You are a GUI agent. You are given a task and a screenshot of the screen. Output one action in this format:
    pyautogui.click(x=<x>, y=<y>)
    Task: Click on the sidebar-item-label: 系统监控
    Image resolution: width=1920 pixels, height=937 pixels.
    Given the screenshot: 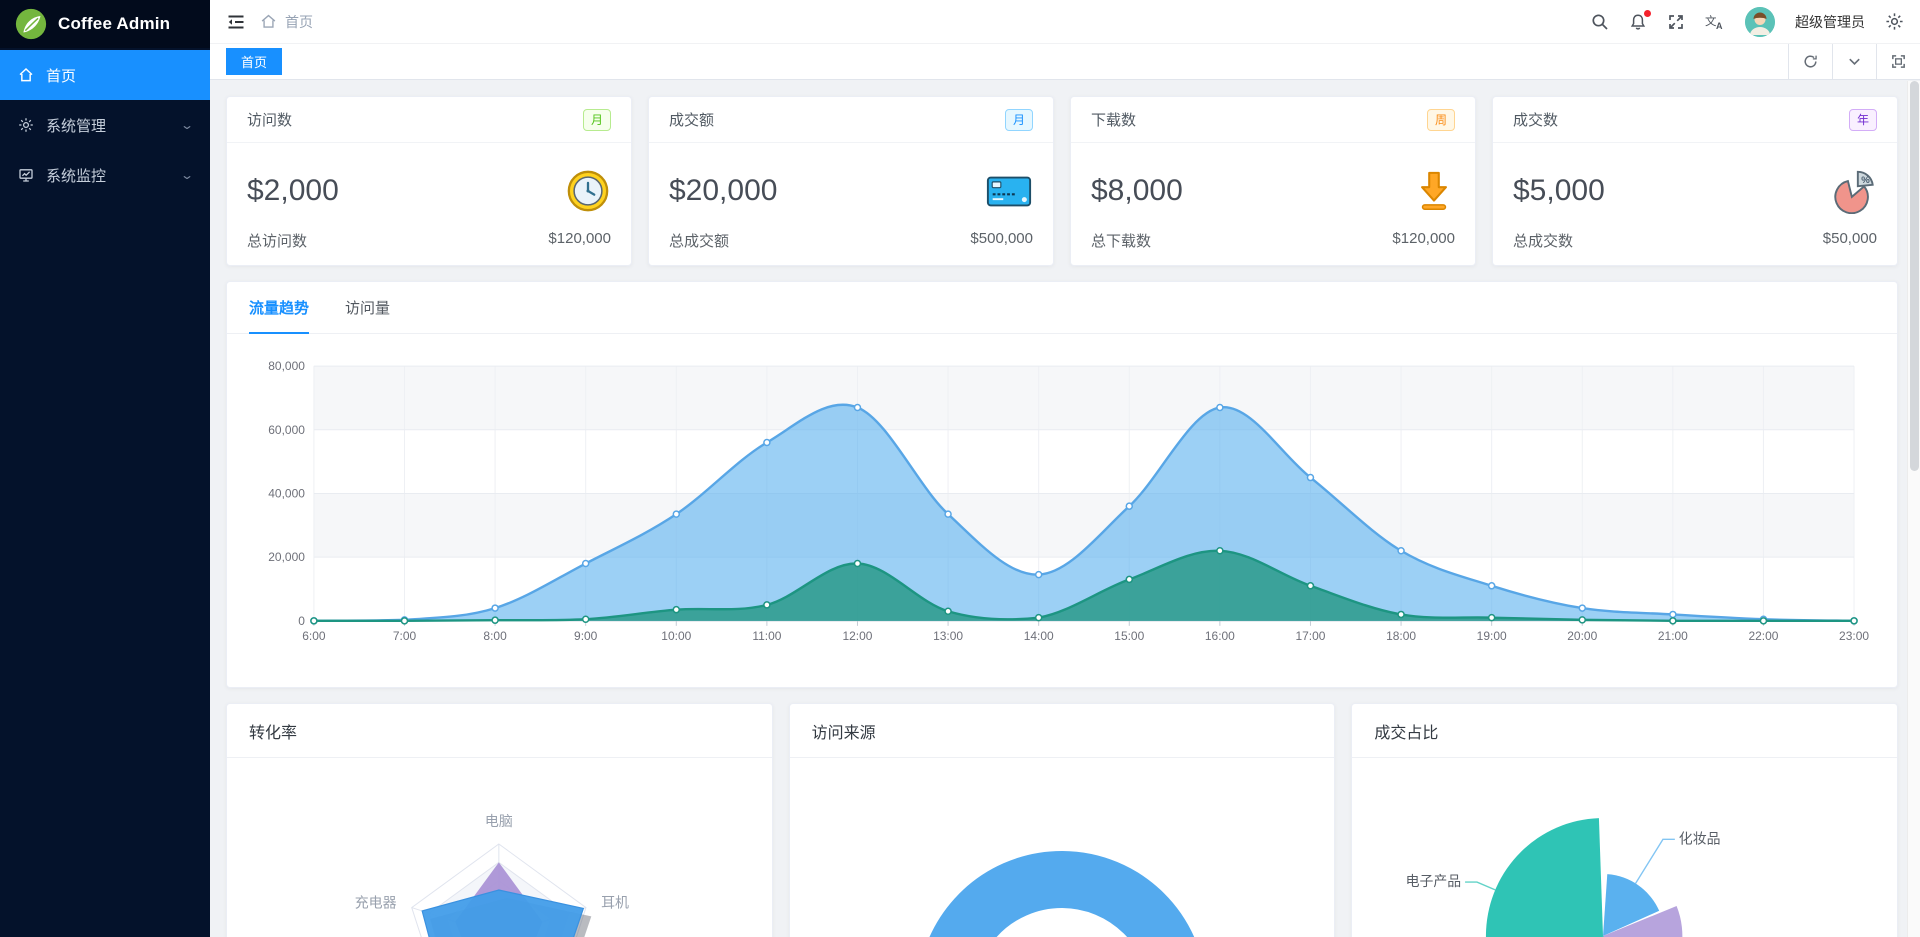 What is the action you would take?
    pyautogui.click(x=76, y=176)
    